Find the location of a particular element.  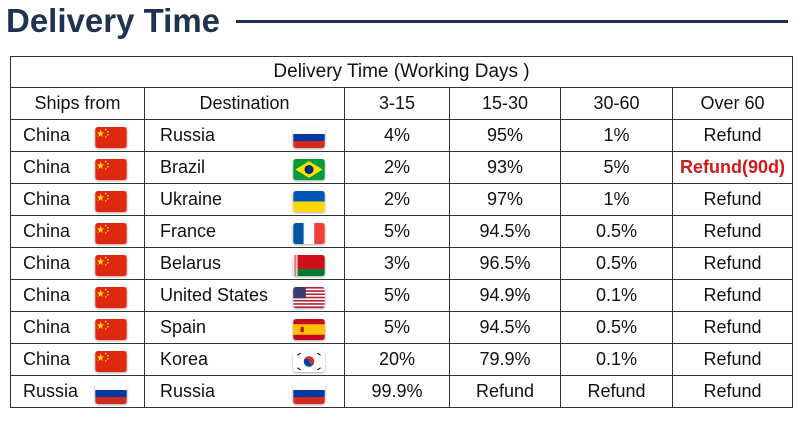

table-row: China United States 5% 94.9% 0.1% Refund is located at coordinates (402, 295).